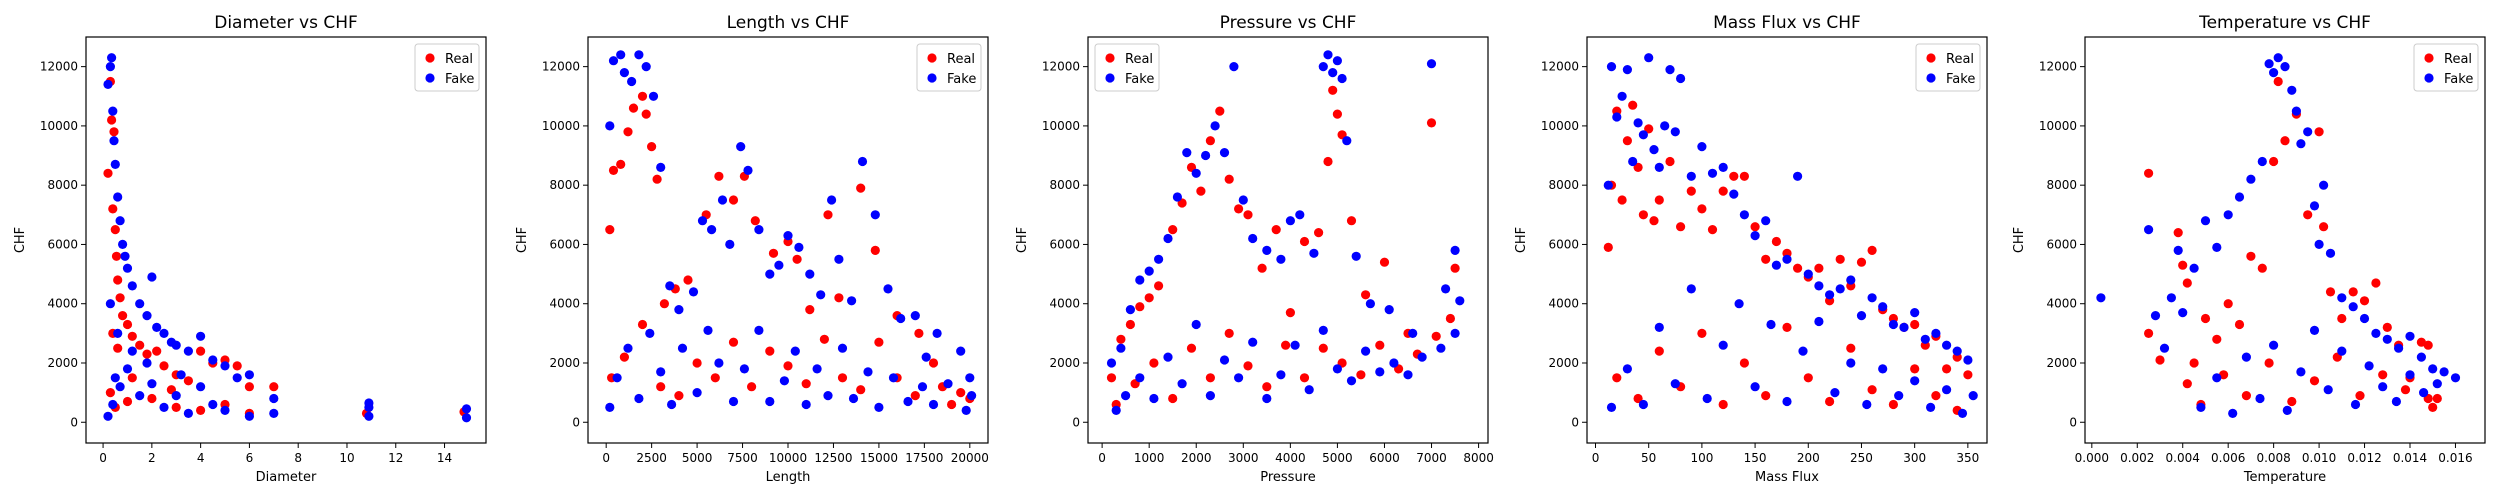  What do you see at coordinates (2364, 458) in the screenshot?
I see `x-tick-label: 0.012` at bounding box center [2364, 458].